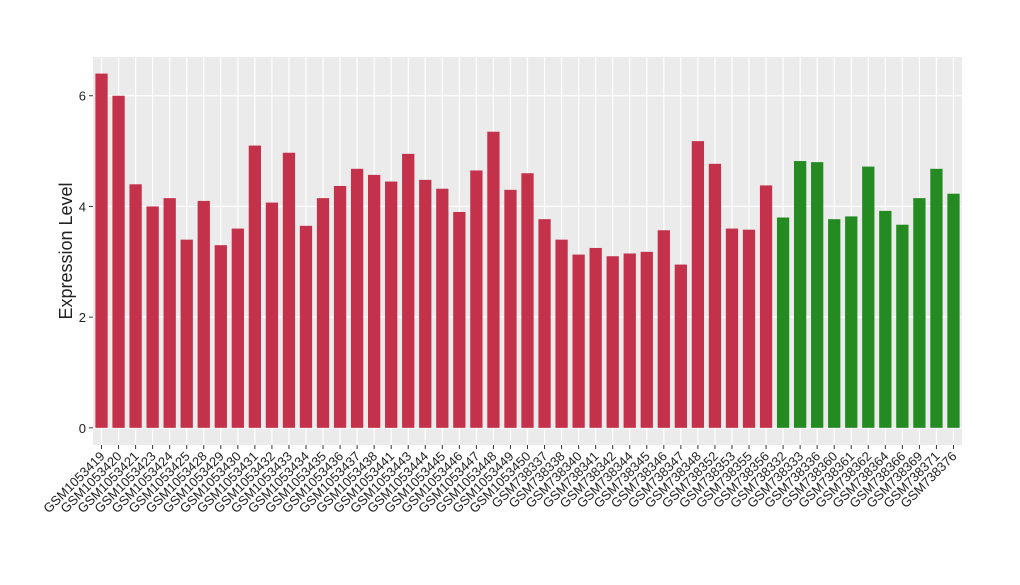 The height and width of the screenshot is (585, 1020). I want to click on y-axis-title: Expression Level, so click(66, 250).